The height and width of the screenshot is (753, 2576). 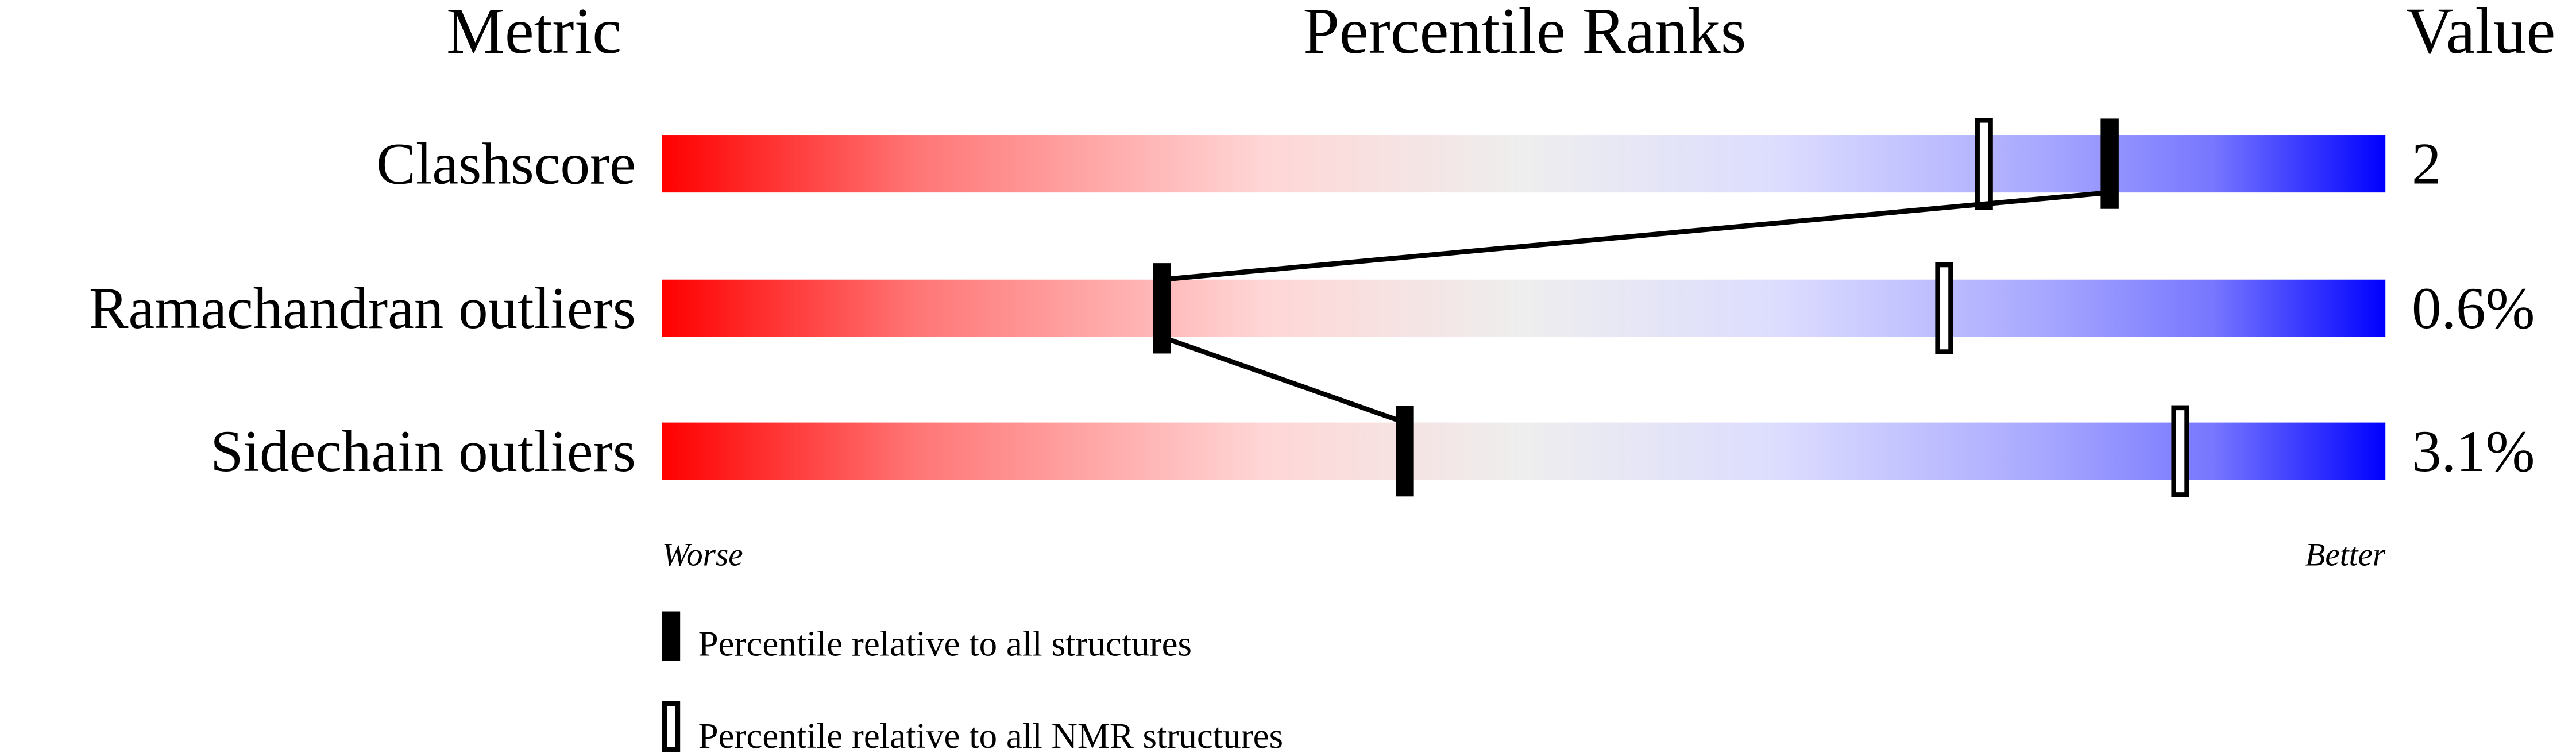 I want to click on legend-filled-marker, so click(x=671, y=636).